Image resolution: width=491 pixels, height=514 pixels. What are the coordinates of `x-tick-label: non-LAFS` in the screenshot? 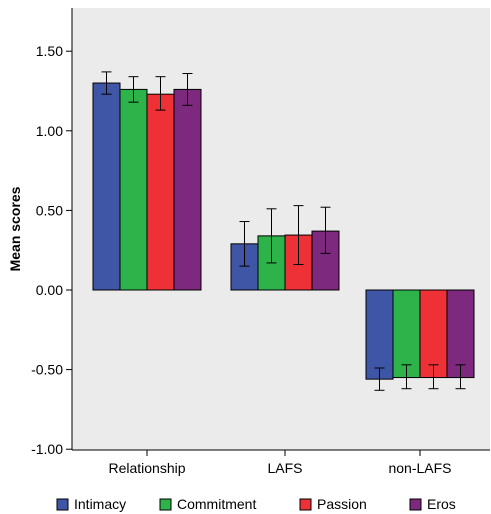 It's located at (419, 468).